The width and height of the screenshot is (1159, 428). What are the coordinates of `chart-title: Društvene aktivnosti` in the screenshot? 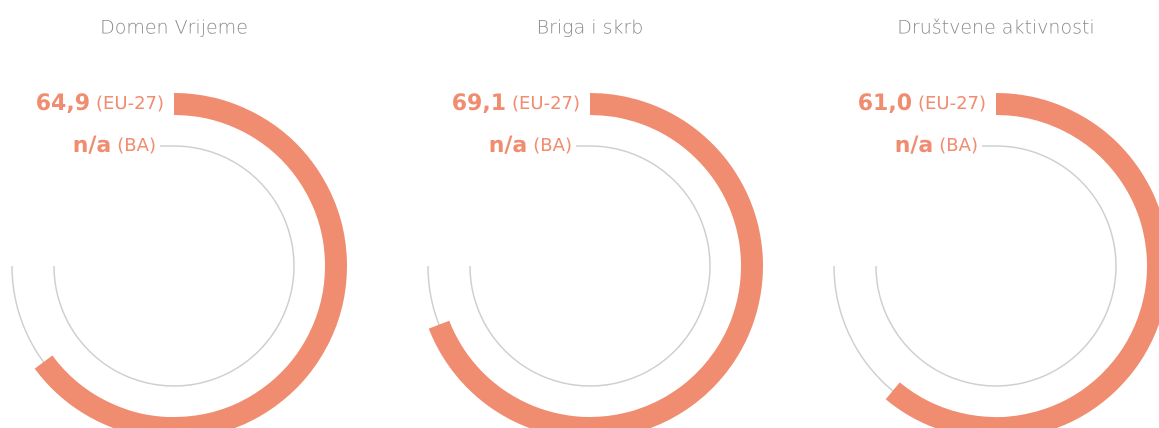 It's located at (995, 28).